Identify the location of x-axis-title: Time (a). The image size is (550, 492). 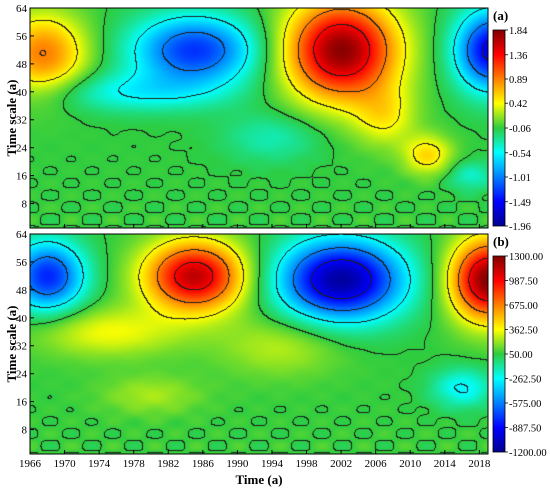
(258, 479).